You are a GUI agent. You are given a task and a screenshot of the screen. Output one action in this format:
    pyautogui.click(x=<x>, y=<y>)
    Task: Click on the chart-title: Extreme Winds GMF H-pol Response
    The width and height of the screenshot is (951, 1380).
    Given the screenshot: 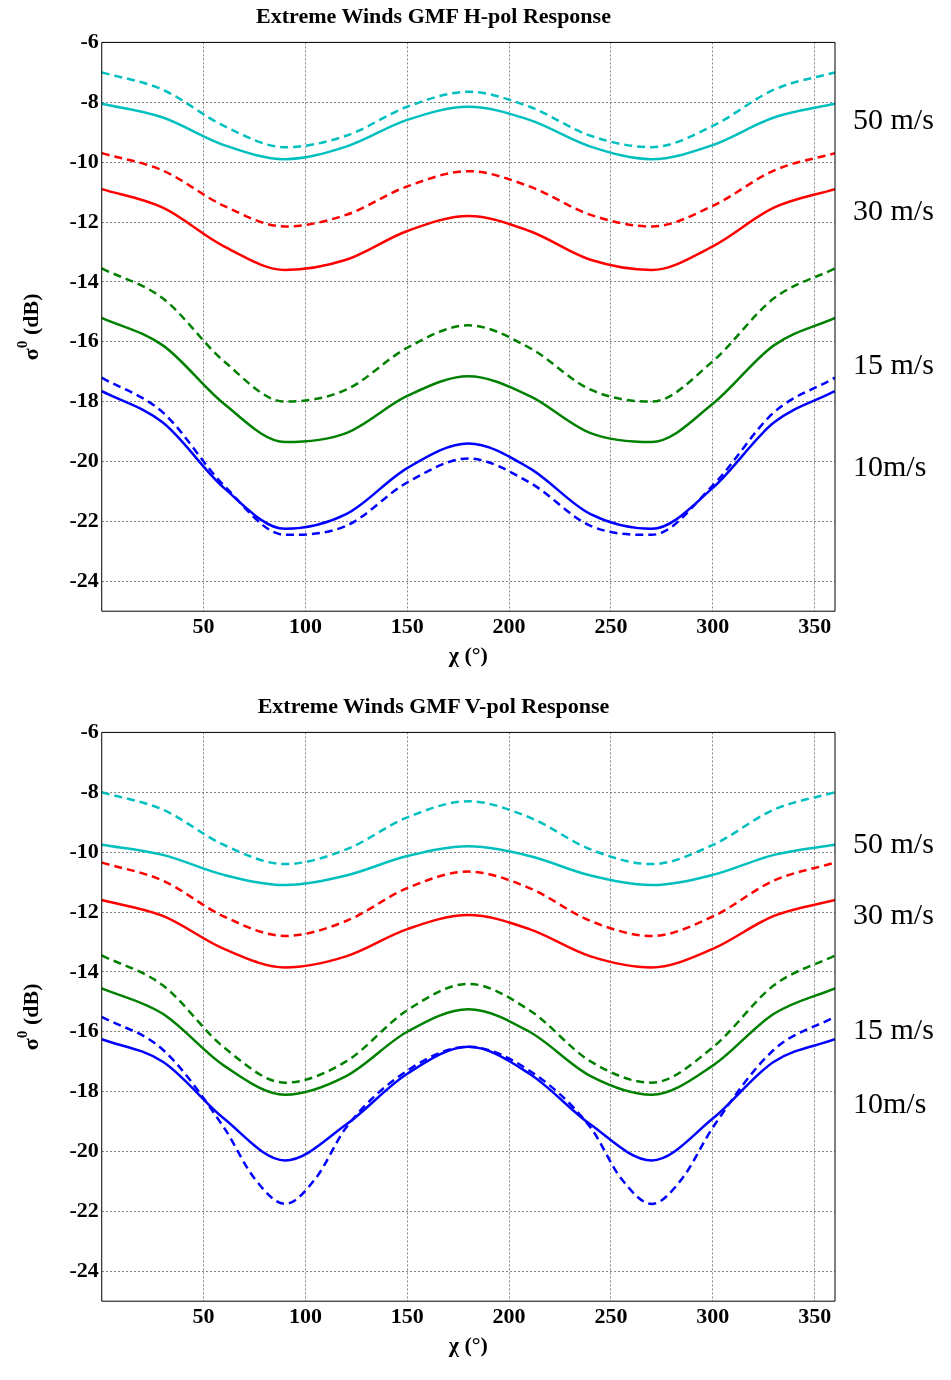 What is the action you would take?
    pyautogui.click(x=434, y=15)
    